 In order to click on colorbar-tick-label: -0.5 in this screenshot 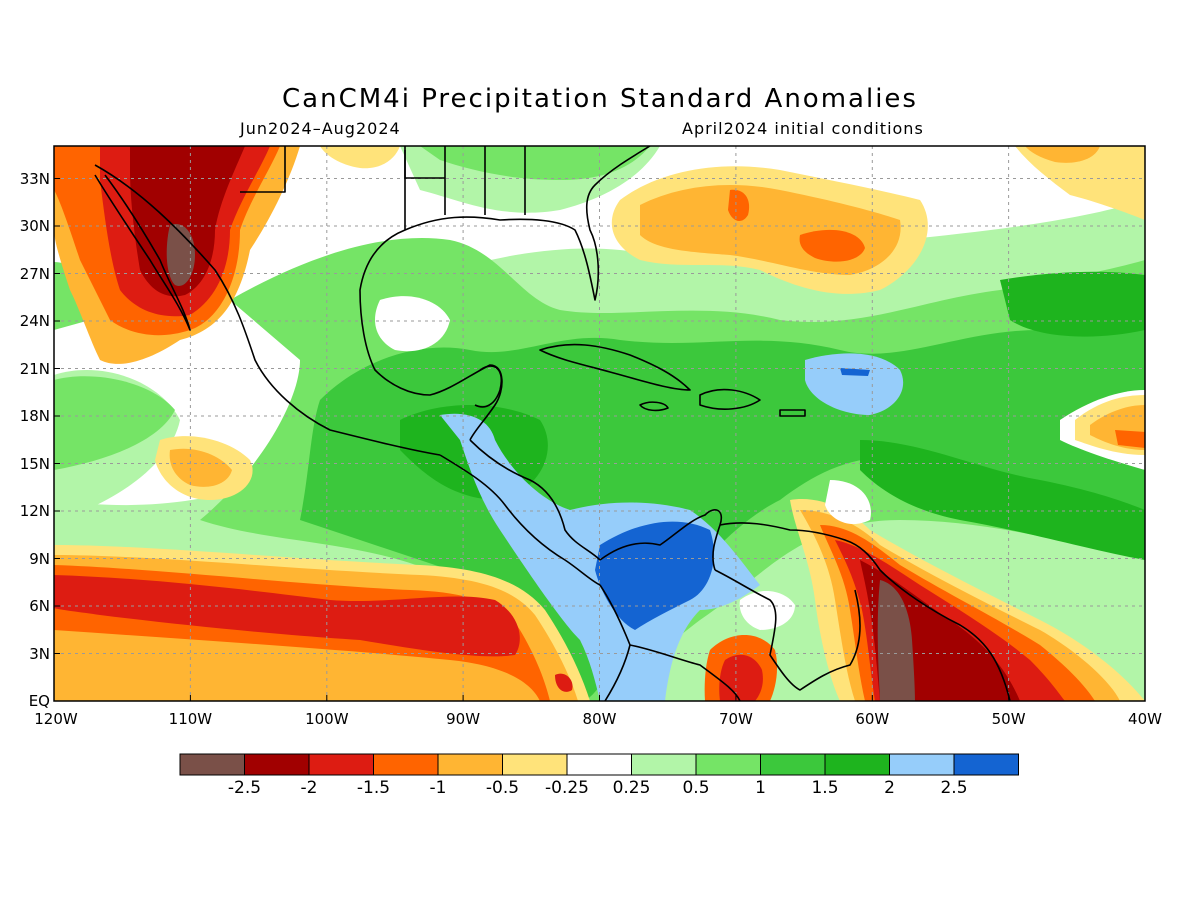, I will do `click(502, 788)`.